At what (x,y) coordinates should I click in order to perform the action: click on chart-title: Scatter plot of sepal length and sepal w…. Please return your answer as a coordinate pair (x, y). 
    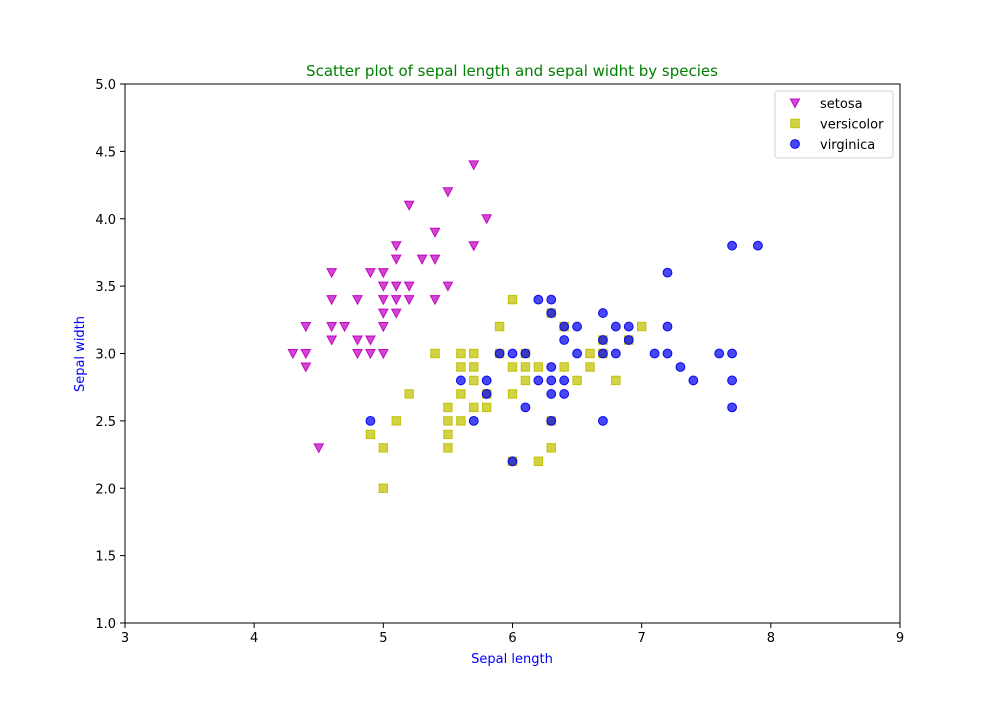
    Looking at the image, I should click on (512, 71).